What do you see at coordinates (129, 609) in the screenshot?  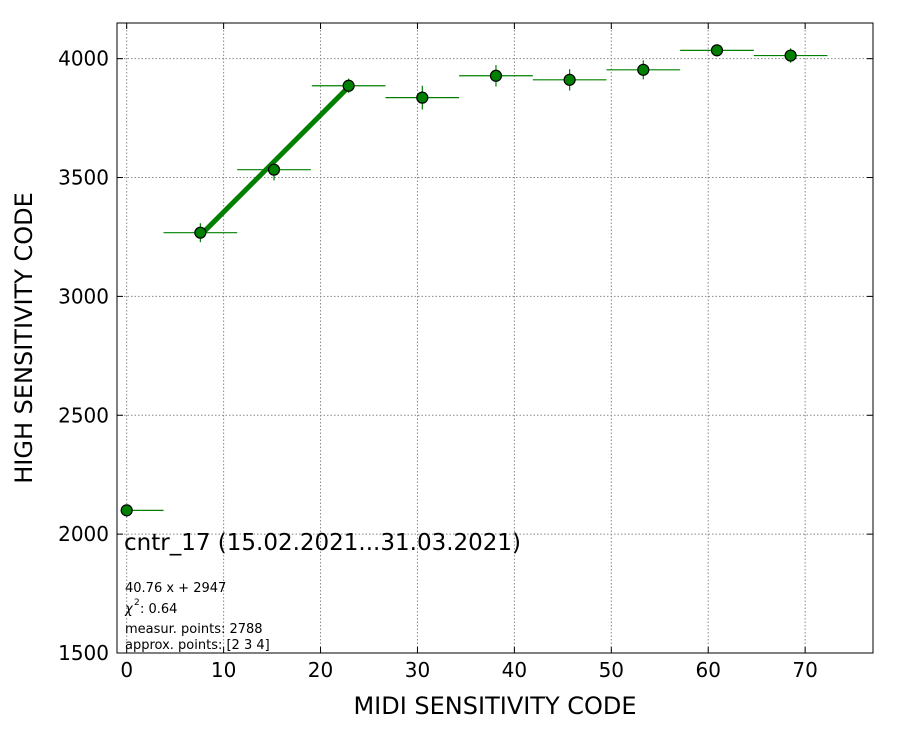 I see `chi-symbol: χ` at bounding box center [129, 609].